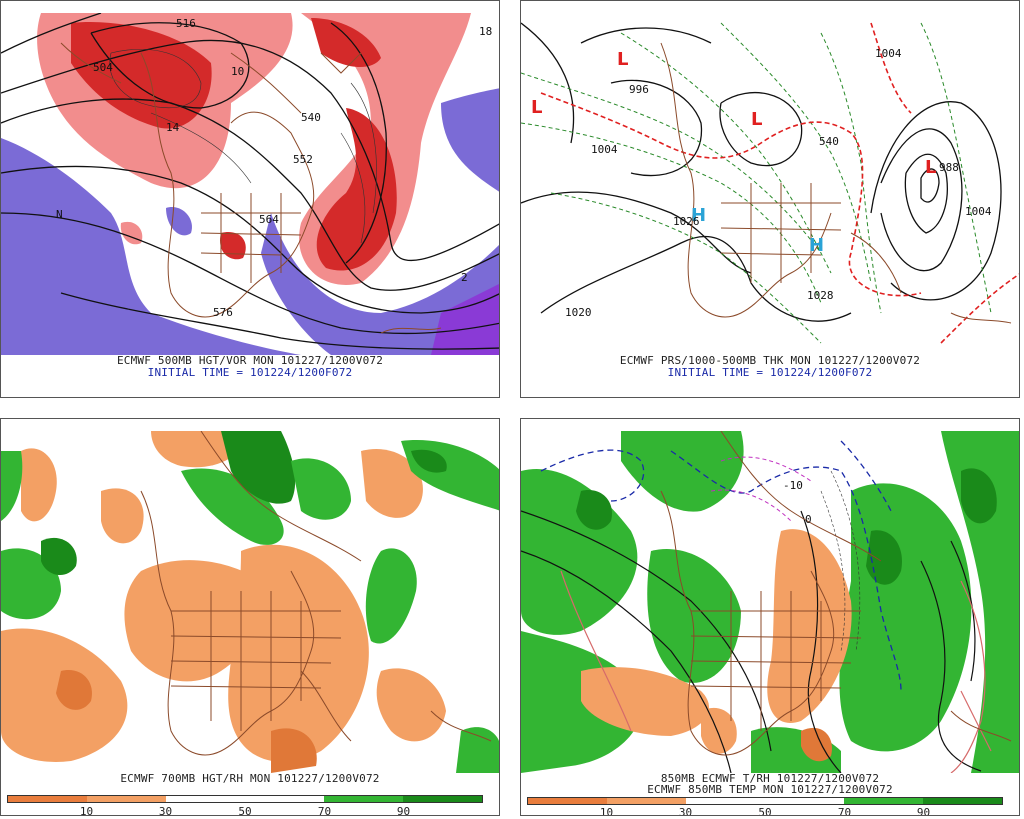  Describe the element at coordinates (303, 159) in the screenshot. I see `tl-label: 552` at that location.